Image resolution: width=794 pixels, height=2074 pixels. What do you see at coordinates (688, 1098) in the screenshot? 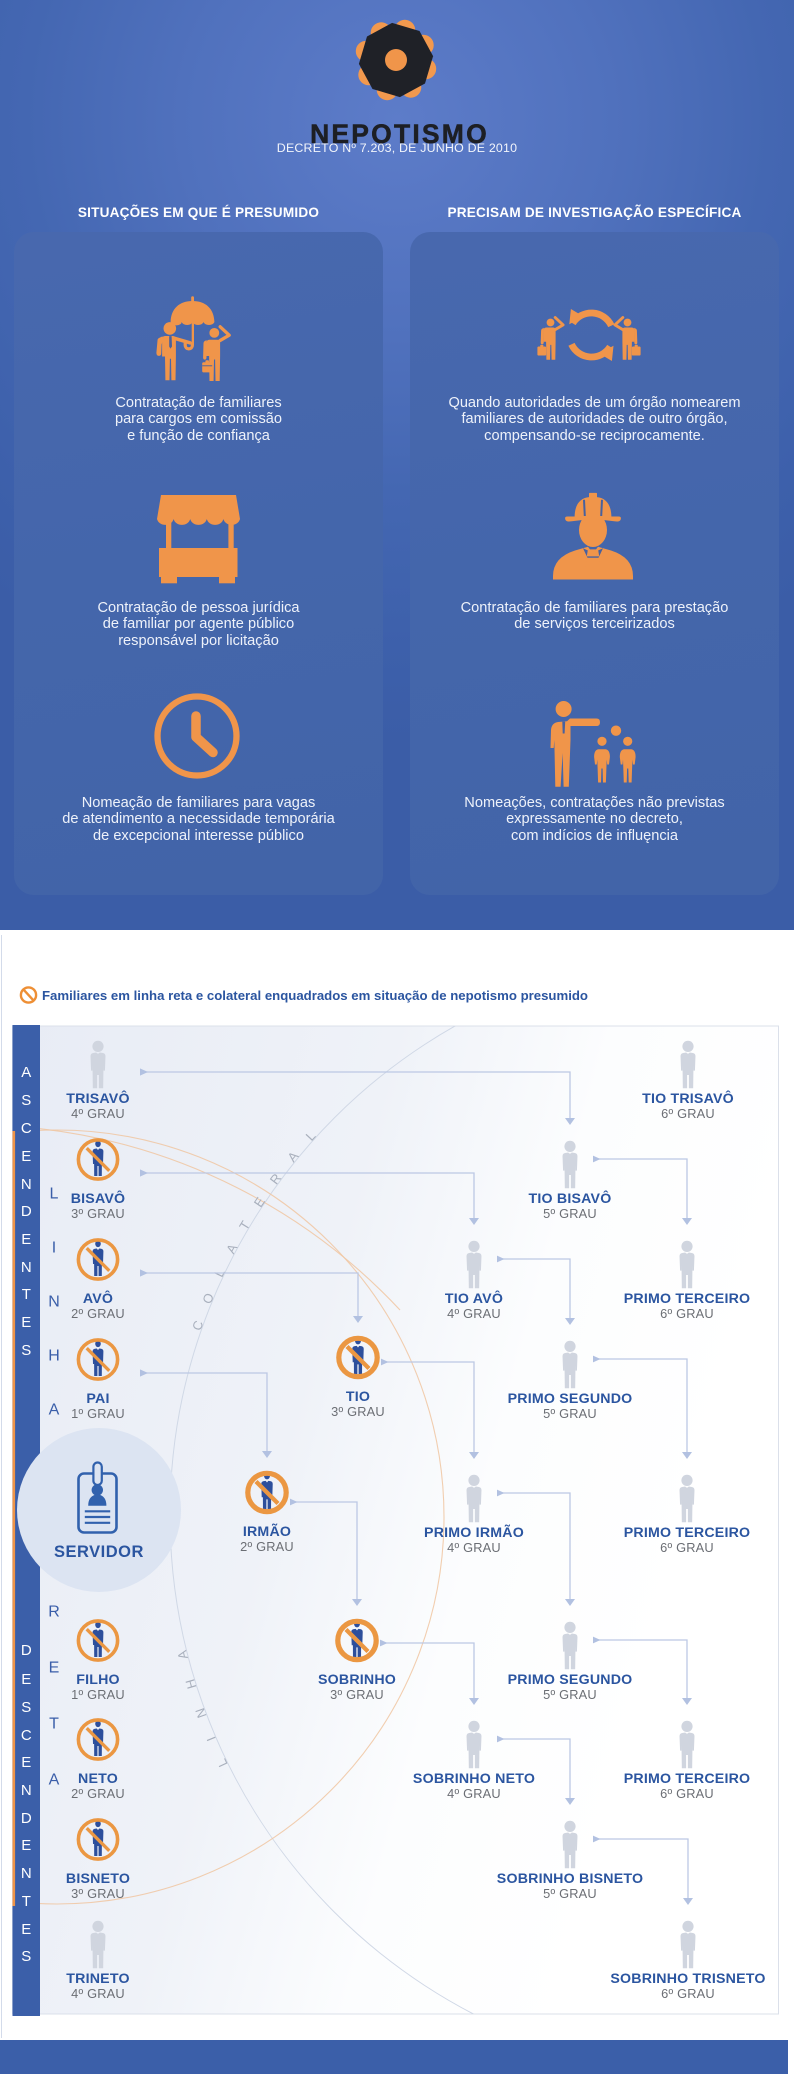
I see `svg-text: TIO TRISAVÔ` at bounding box center [688, 1098].